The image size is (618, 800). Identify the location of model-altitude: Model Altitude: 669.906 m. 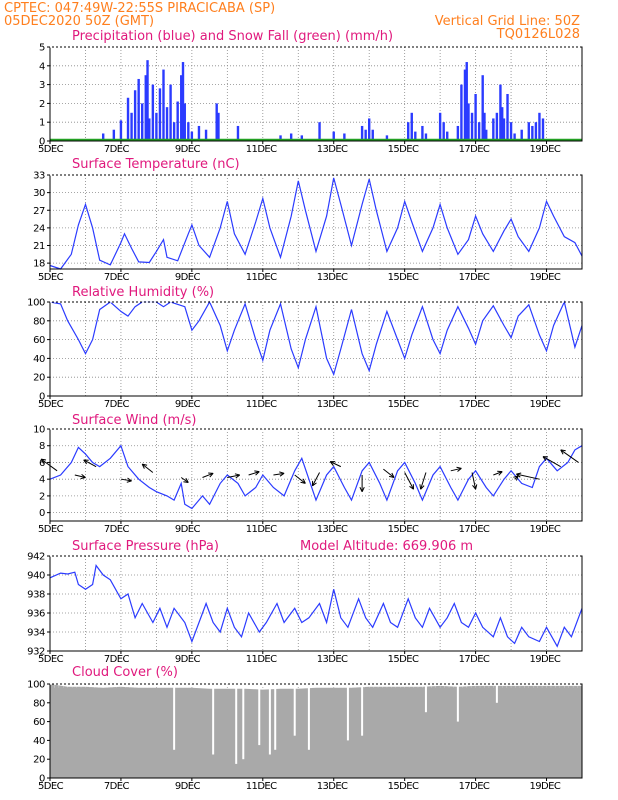
(386, 546).